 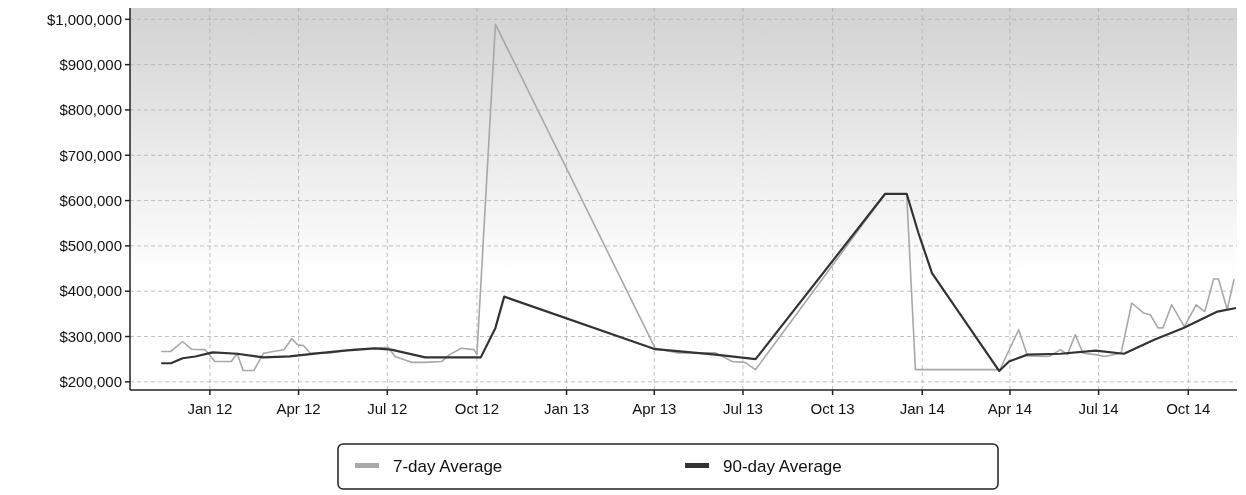 What do you see at coordinates (1188, 408) in the screenshot?
I see `x-tick-label: Oct 14` at bounding box center [1188, 408].